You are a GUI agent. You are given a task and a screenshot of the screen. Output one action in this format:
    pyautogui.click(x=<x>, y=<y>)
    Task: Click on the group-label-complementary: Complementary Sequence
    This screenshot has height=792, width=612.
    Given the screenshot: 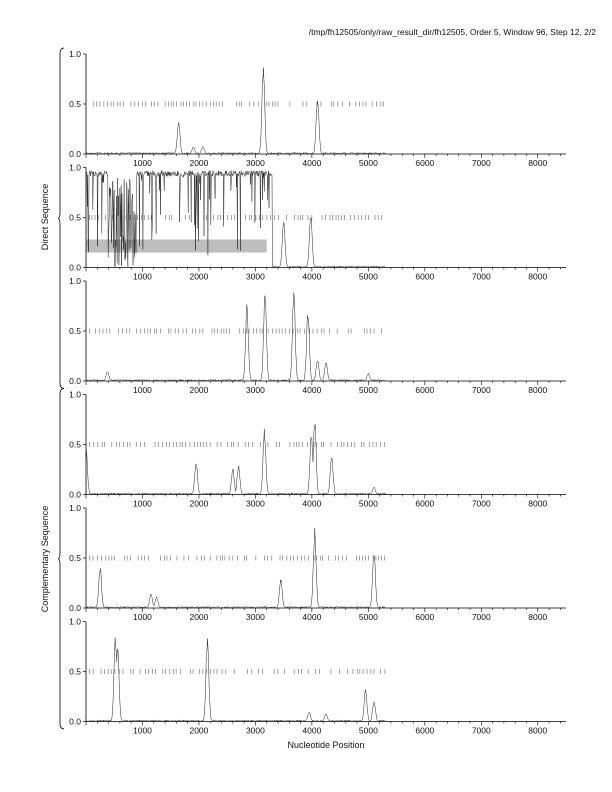 What is the action you would take?
    pyautogui.click(x=45, y=559)
    